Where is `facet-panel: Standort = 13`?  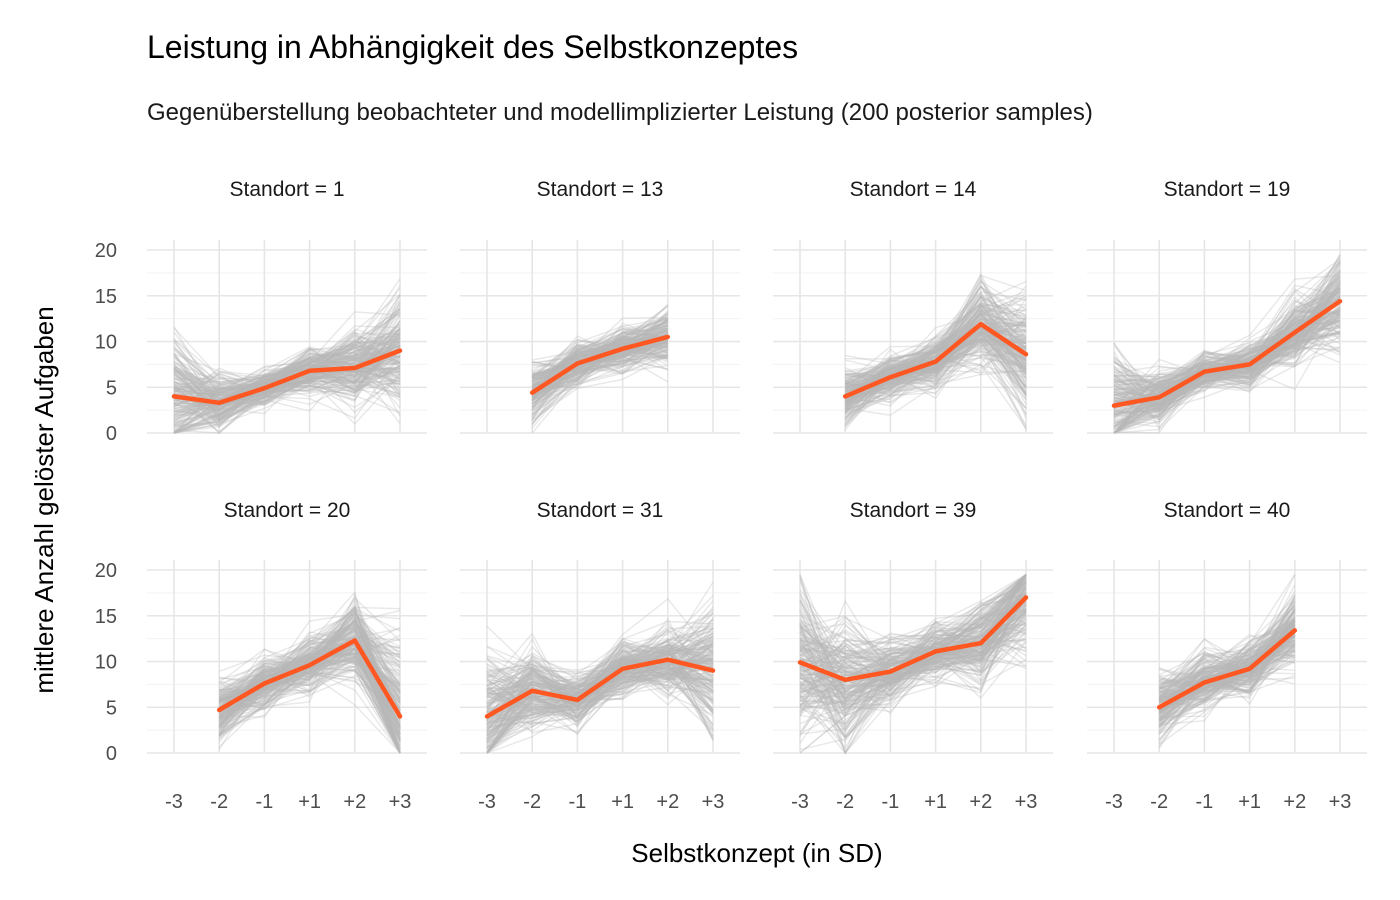 facet-panel: Standort = 13 is located at coordinates (600, 306).